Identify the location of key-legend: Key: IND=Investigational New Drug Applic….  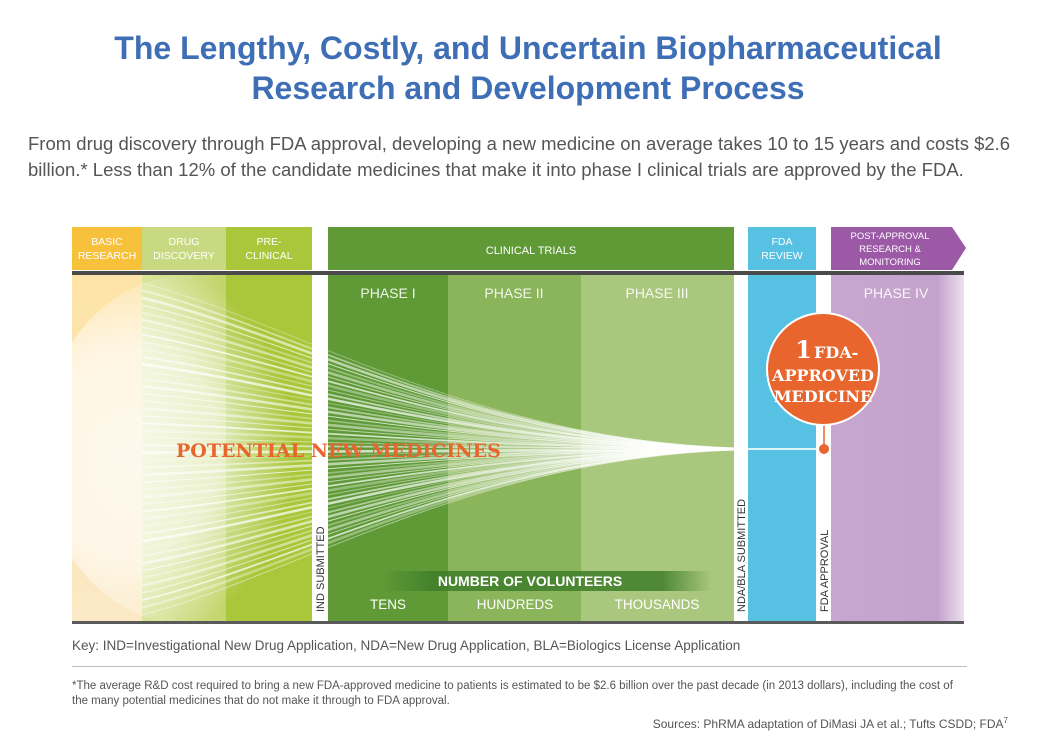
(406, 645).